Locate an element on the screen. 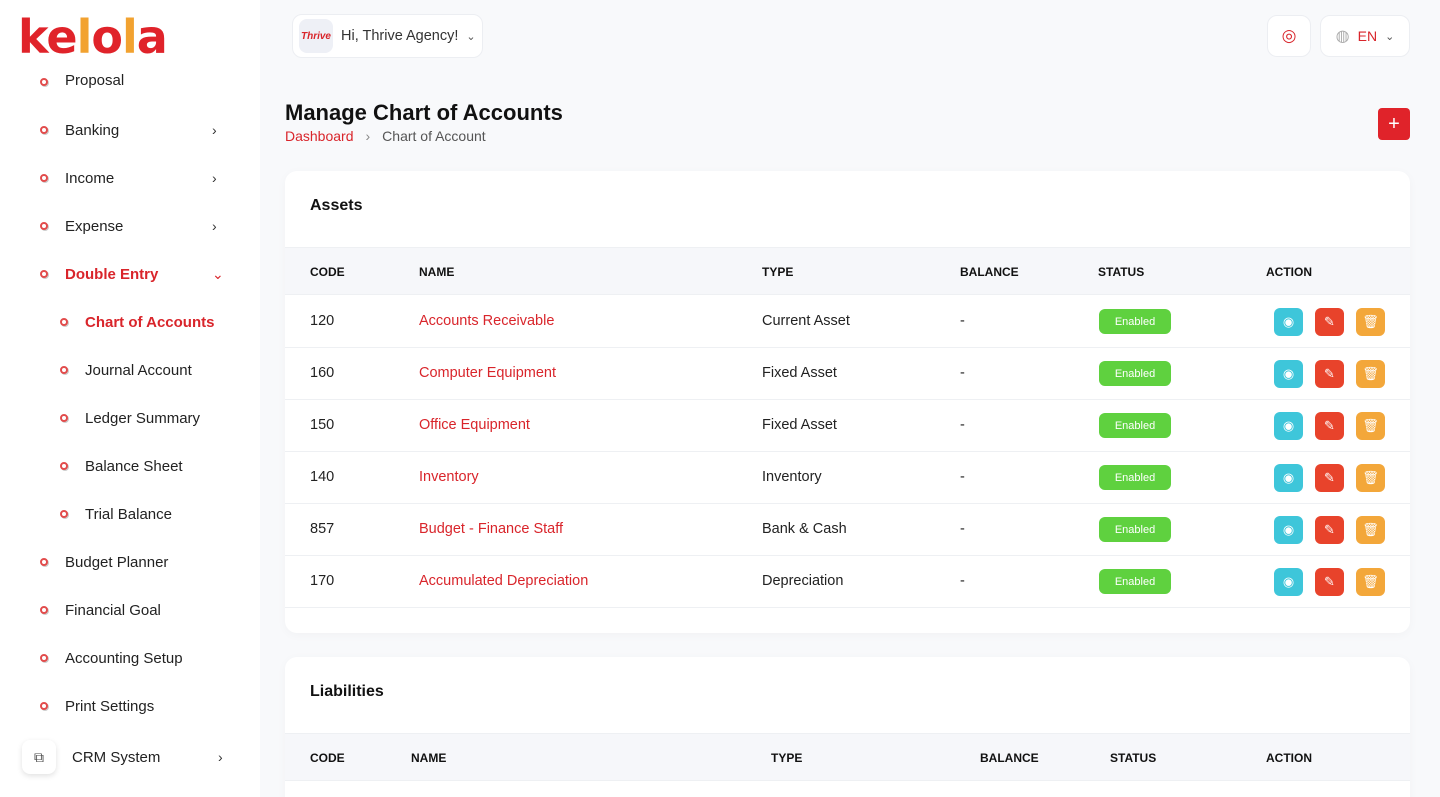 The width and height of the screenshot is (1440, 797). column-header-name: NAME is located at coordinates (429, 758).